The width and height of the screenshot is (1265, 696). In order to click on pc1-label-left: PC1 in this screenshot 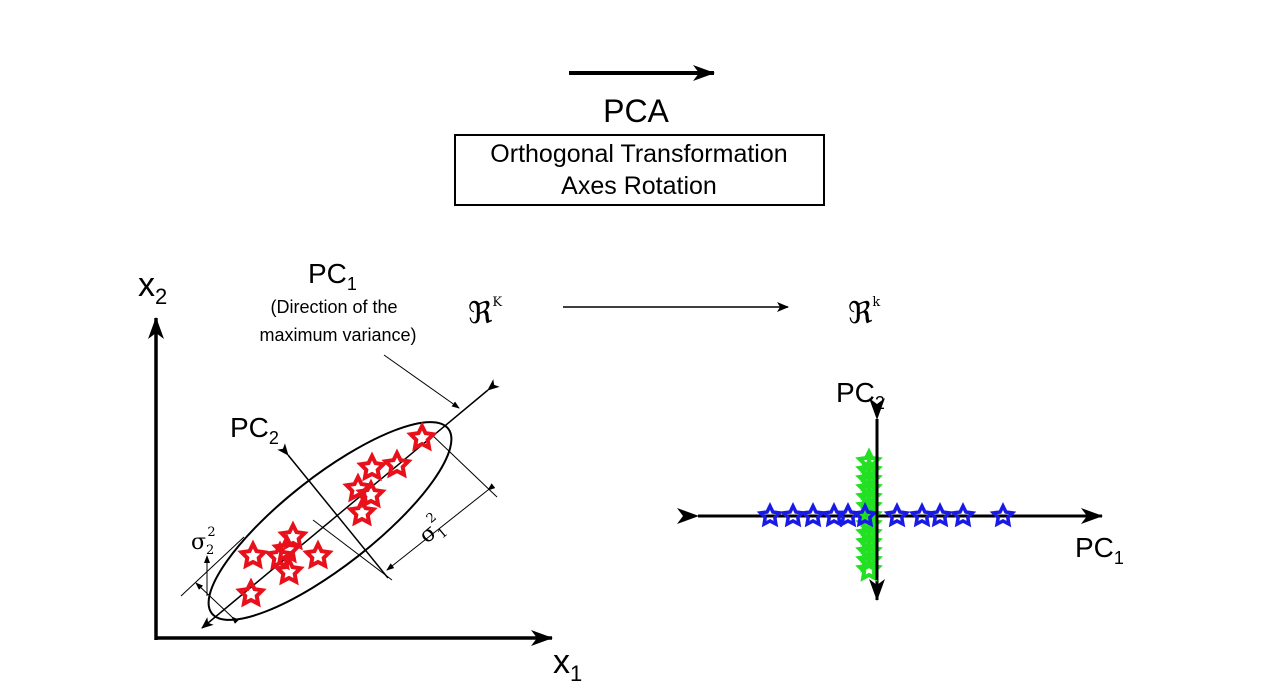, I will do `click(332, 276)`.